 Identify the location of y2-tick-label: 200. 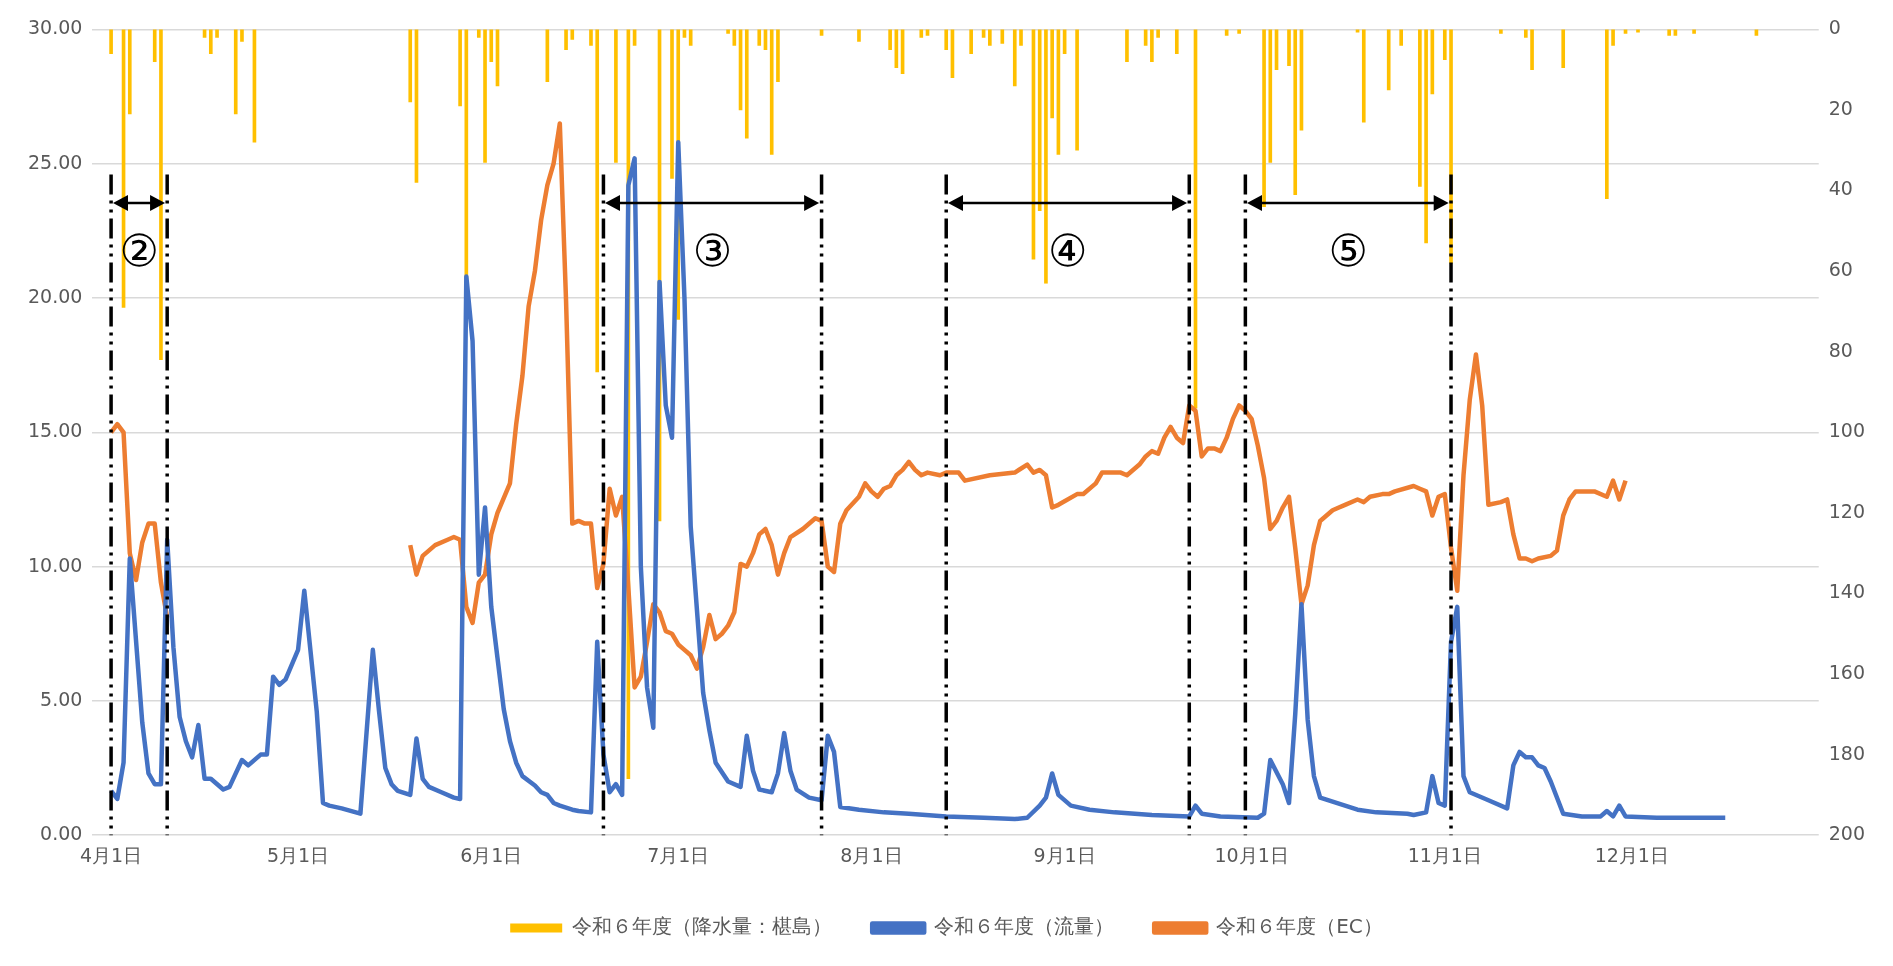
(1846, 833).